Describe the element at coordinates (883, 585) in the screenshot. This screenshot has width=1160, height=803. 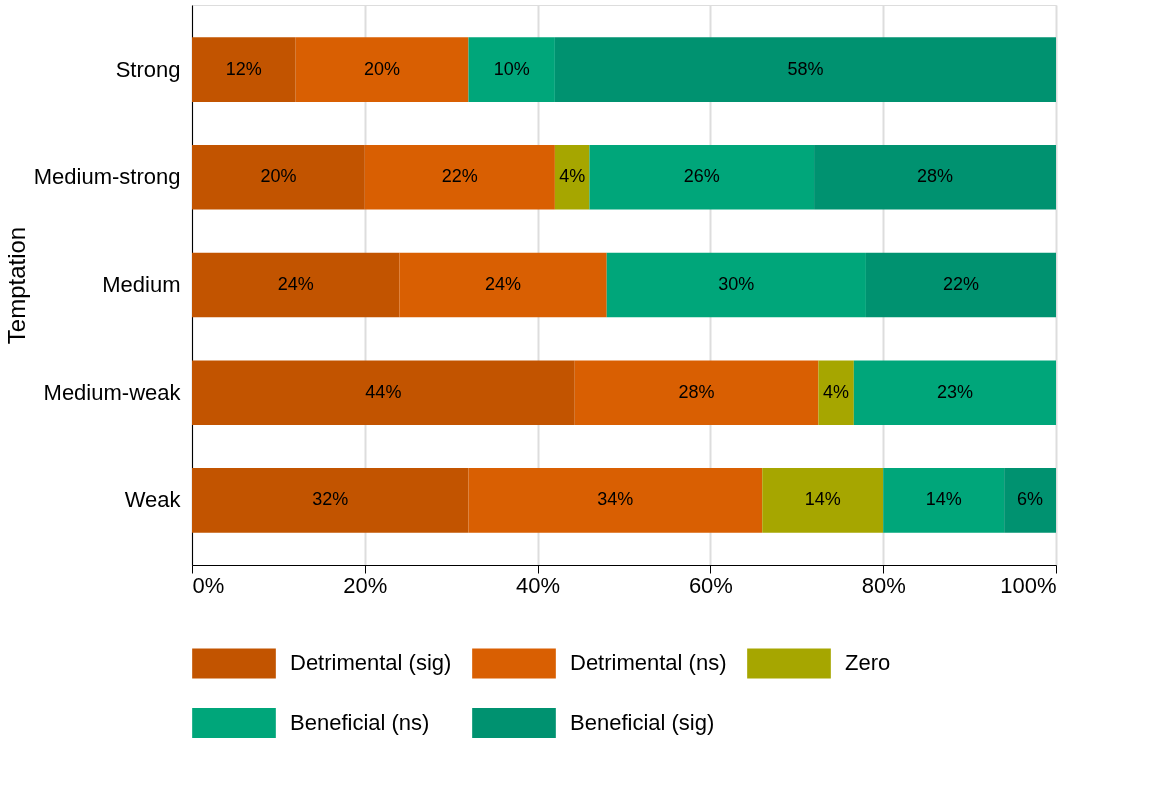
I see `x-tick-label: 80%` at that location.